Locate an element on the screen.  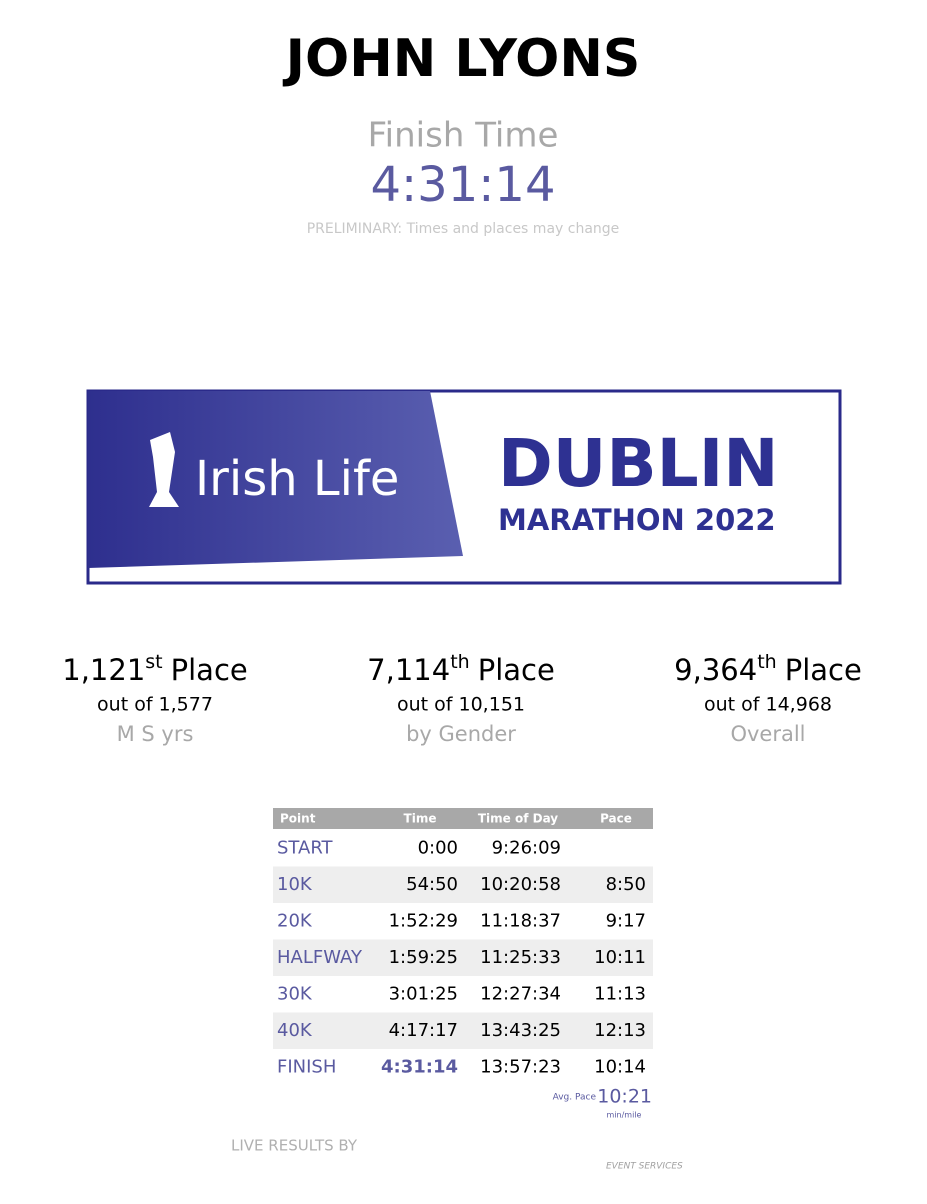
split-point: FINISH is located at coordinates (306, 1067).